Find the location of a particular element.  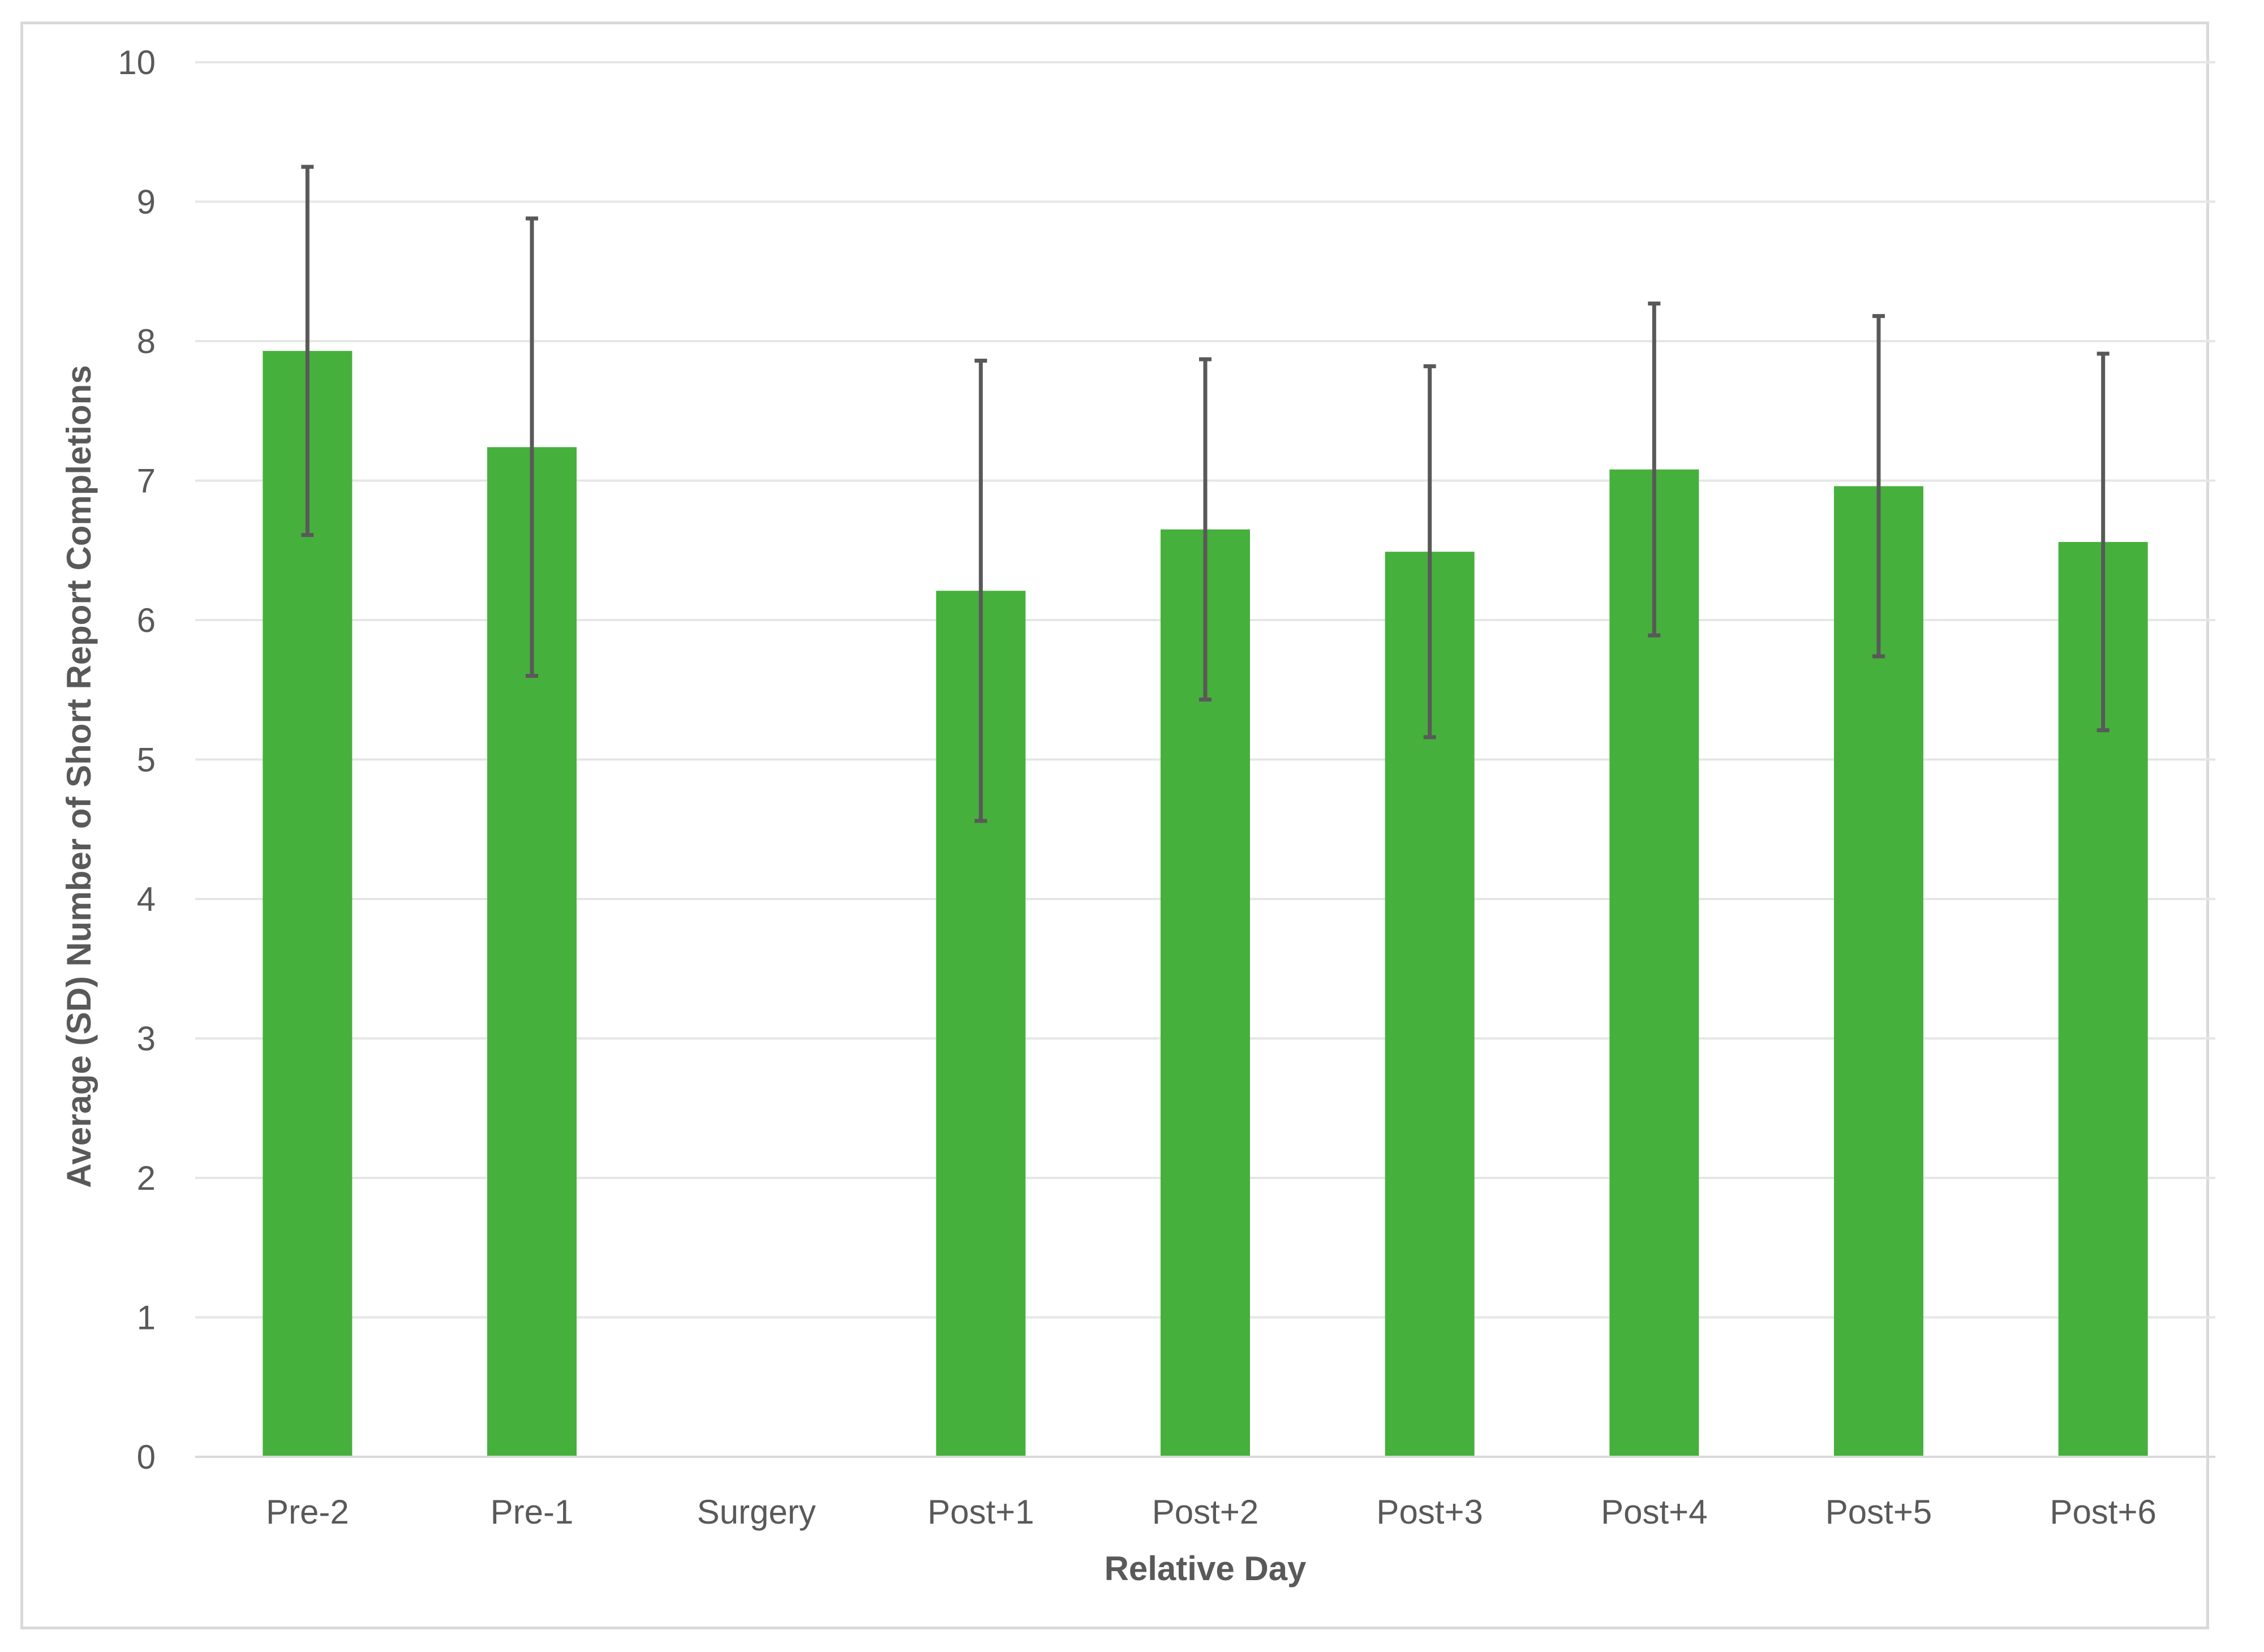

x-tick-label: Post+6 is located at coordinates (2103, 1512).